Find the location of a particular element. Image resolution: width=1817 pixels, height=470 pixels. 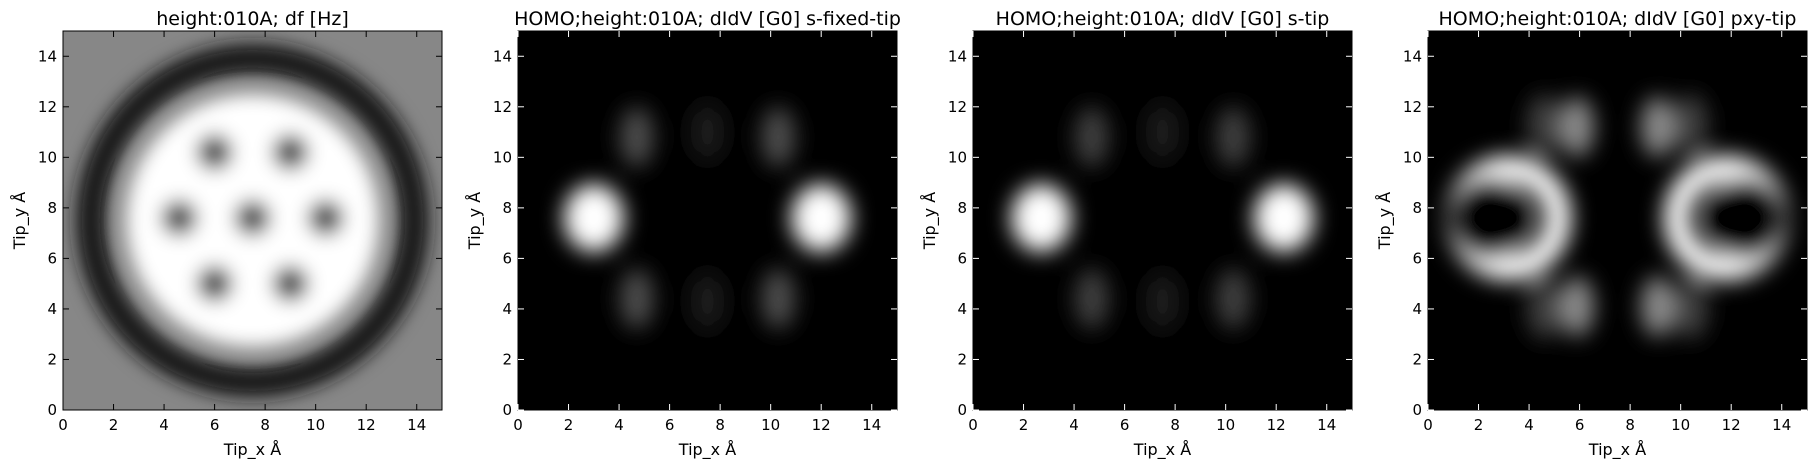

chart-title: height:010A; df [Hz] is located at coordinates (252, 19).